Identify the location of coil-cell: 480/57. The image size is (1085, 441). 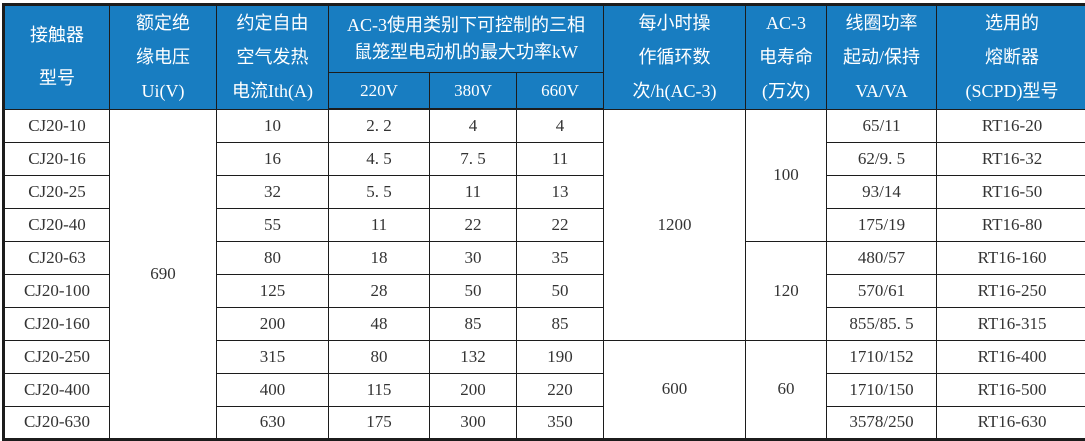
(882, 257).